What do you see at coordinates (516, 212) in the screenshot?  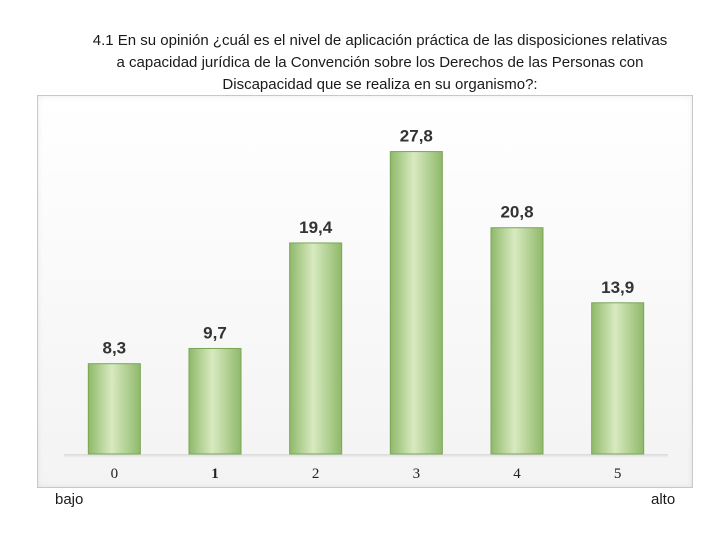 I see `value-label-4: 20,8` at bounding box center [516, 212].